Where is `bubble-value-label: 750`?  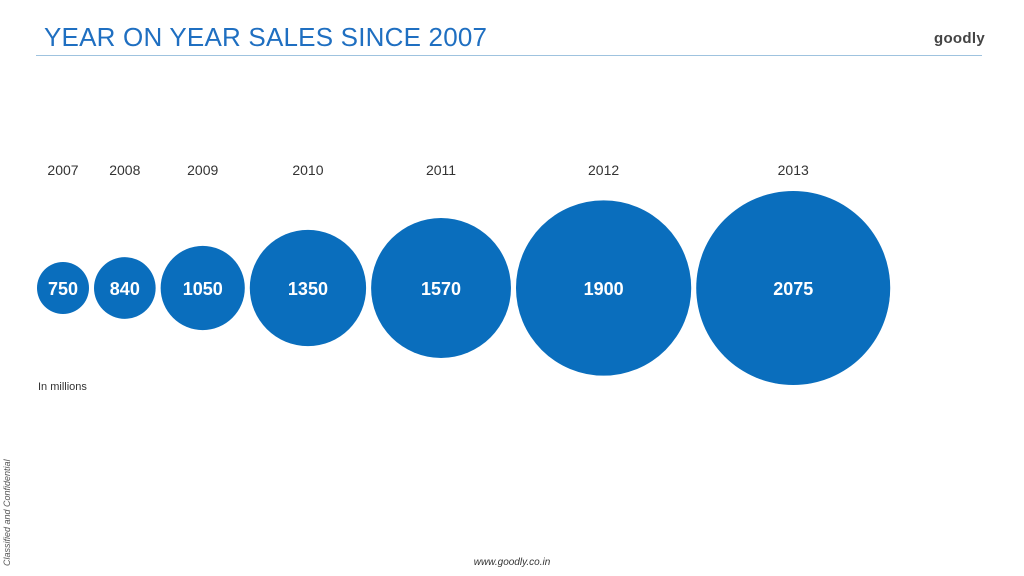
bubble-value-label: 750 is located at coordinates (63, 289).